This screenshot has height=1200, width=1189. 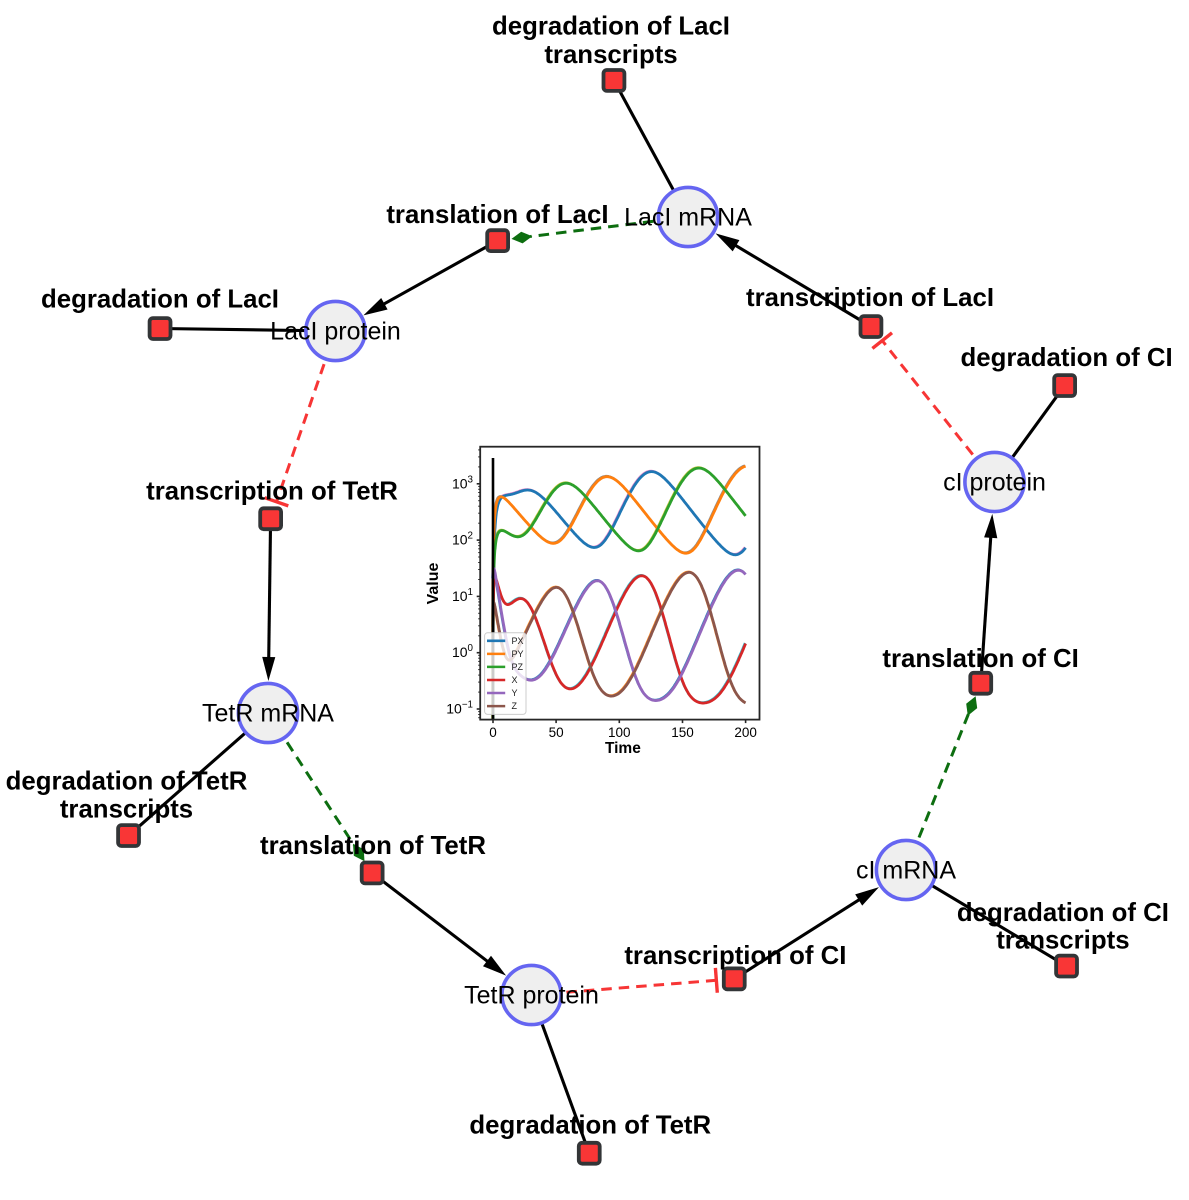 I want to click on svg-text: LacI protein, so click(x=335, y=332).